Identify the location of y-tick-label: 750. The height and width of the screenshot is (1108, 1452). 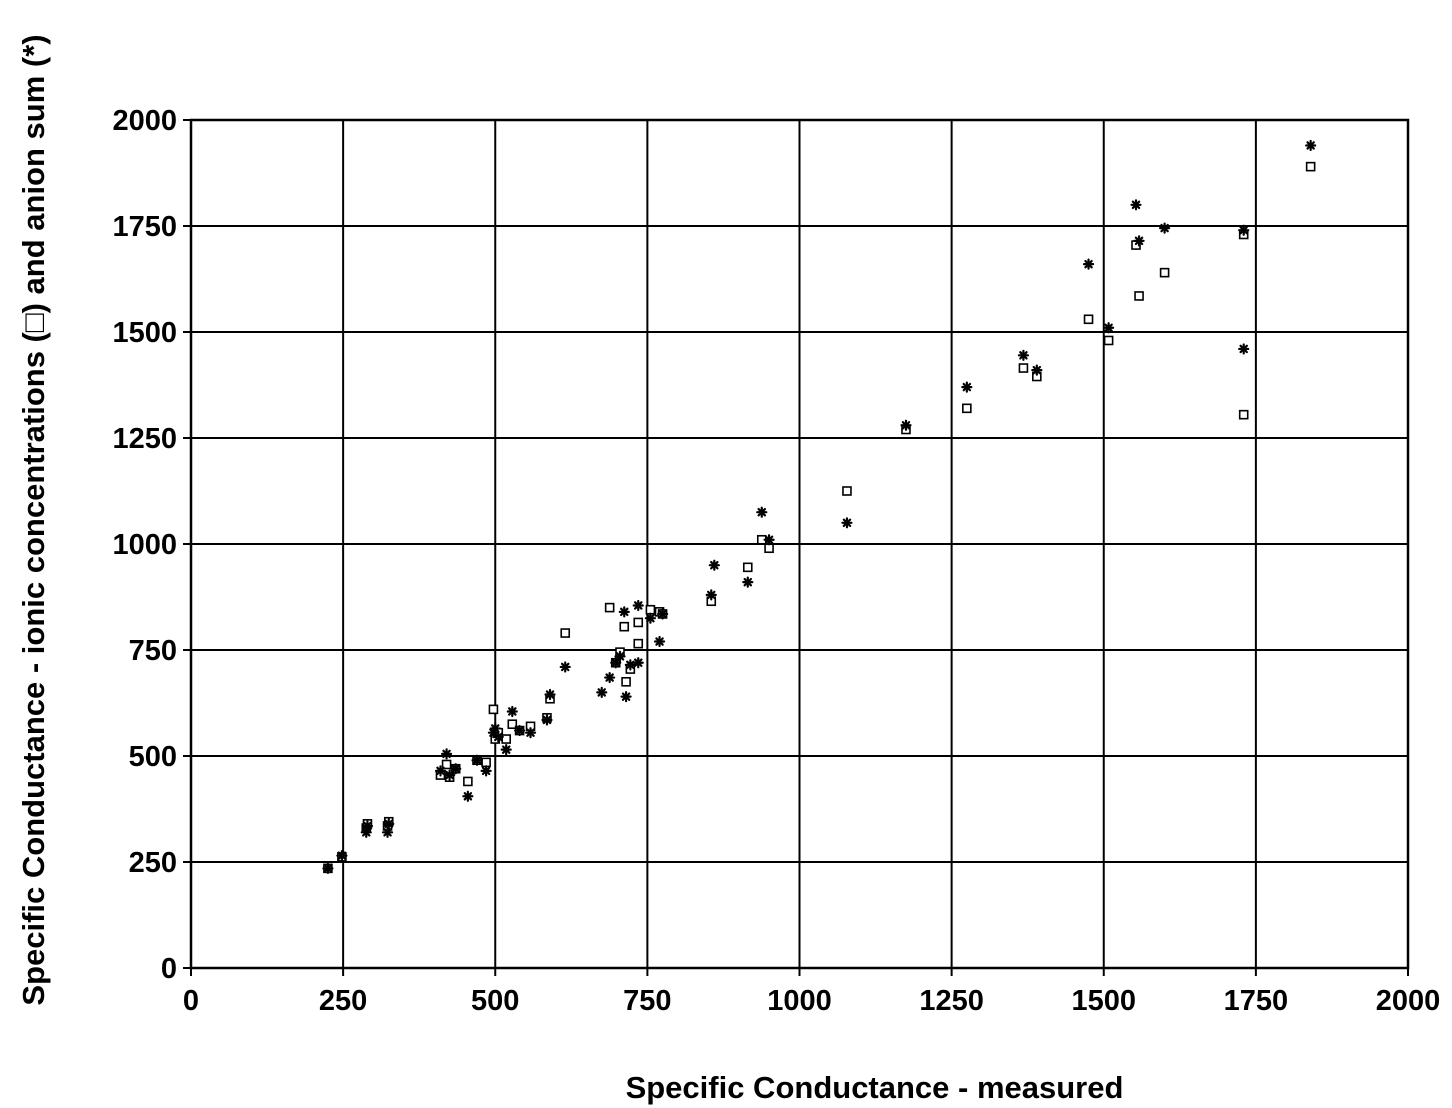
(153, 651).